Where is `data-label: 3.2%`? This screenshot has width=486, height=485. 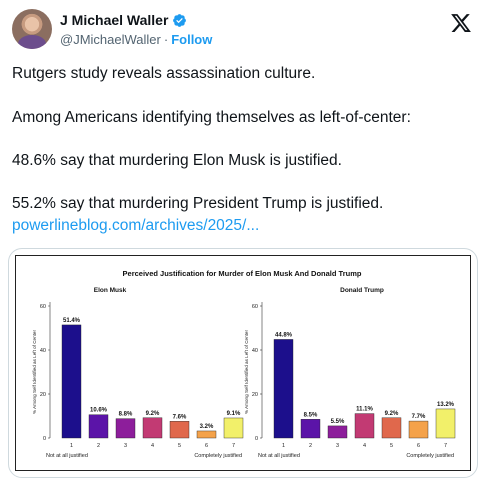 data-label: 3.2% is located at coordinates (207, 427).